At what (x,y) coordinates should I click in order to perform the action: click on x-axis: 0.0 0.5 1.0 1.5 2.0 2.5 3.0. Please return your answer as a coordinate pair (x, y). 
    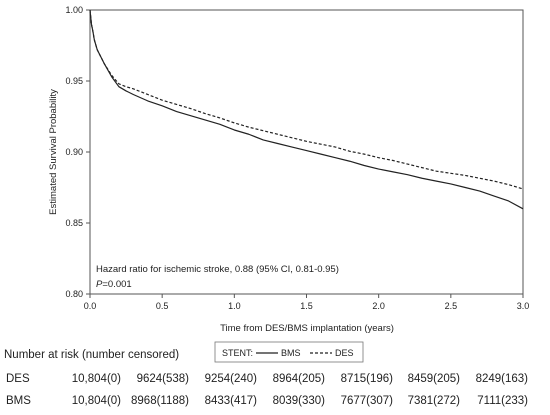
    Looking at the image, I should click on (307, 302).